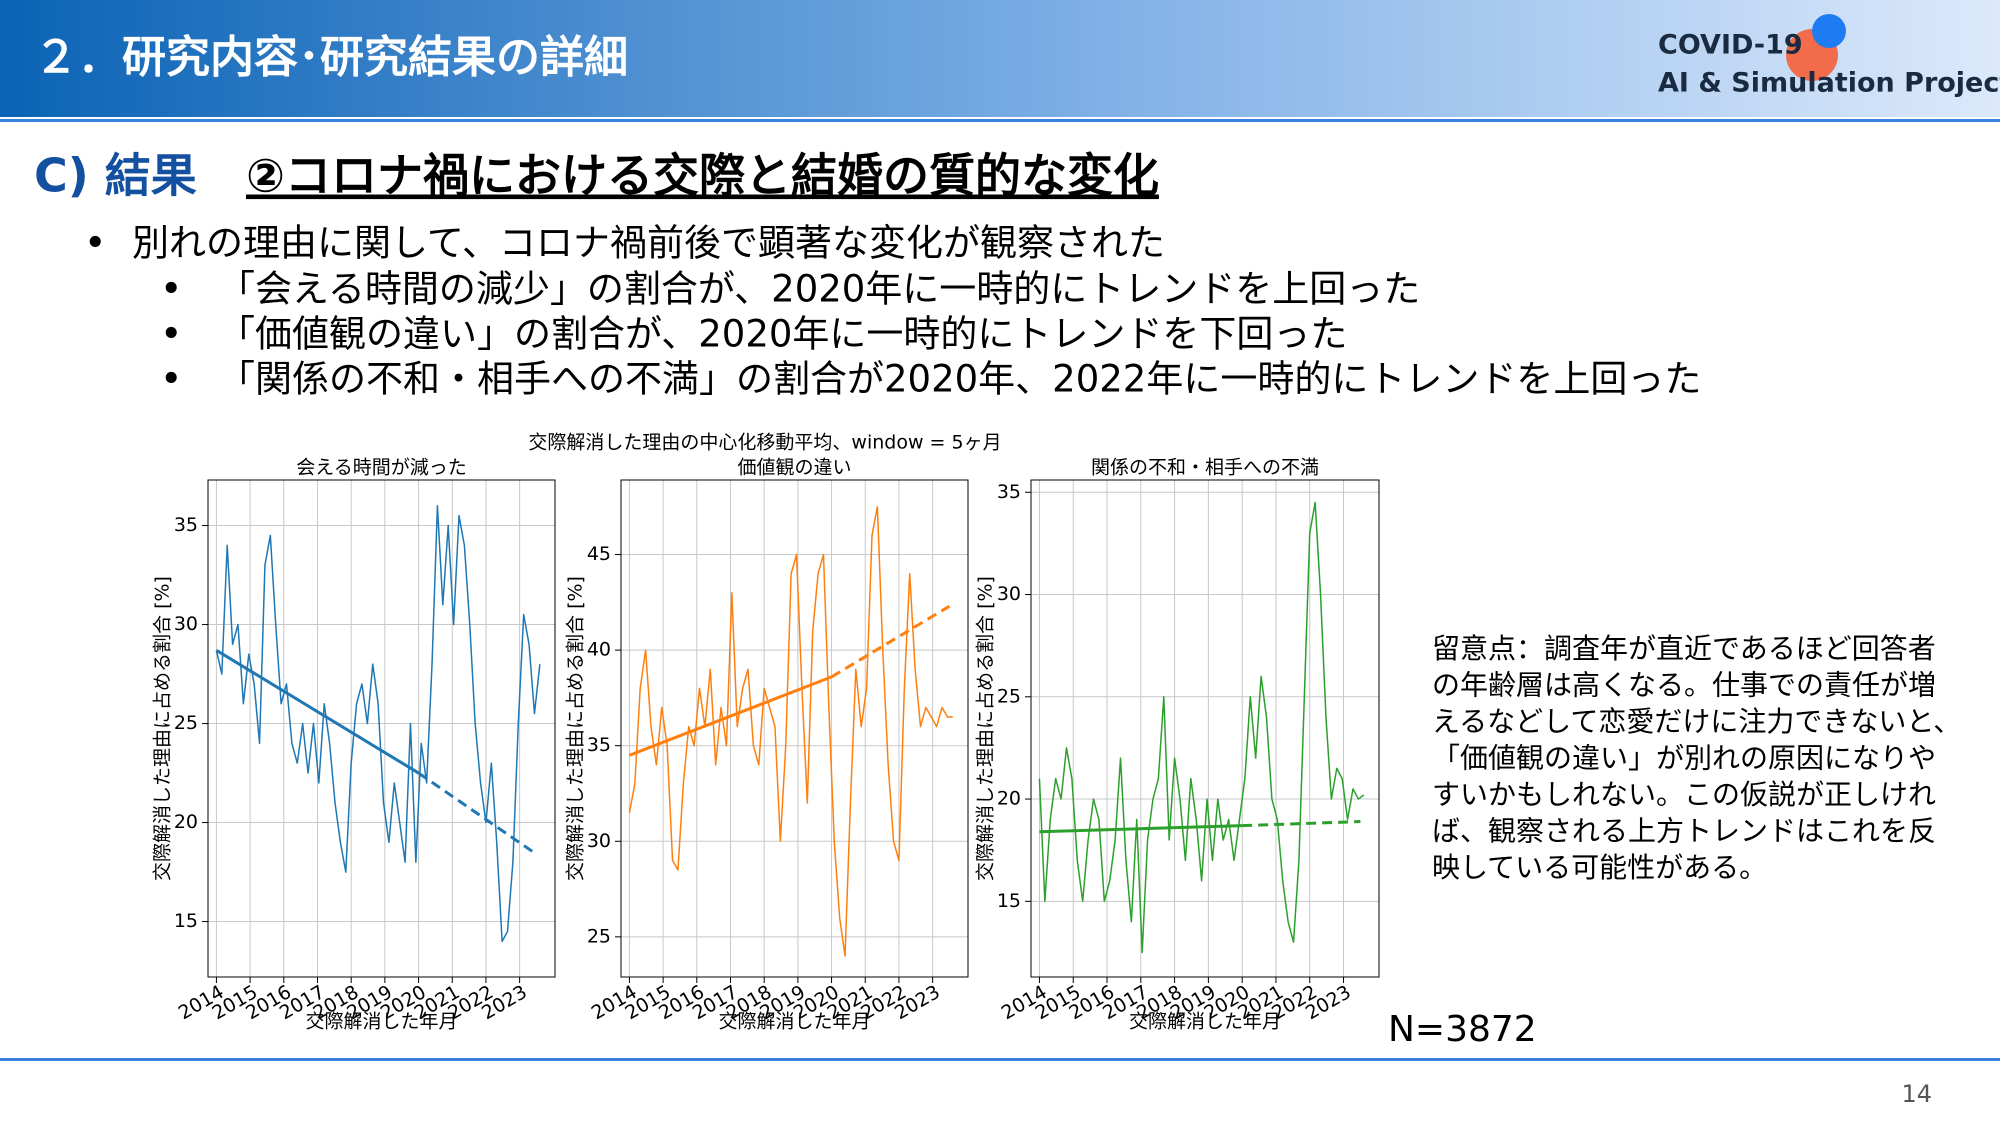 This screenshot has height=1125, width=2000. Describe the element at coordinates (1000, 58) in the screenshot. I see `header-bar` at that location.